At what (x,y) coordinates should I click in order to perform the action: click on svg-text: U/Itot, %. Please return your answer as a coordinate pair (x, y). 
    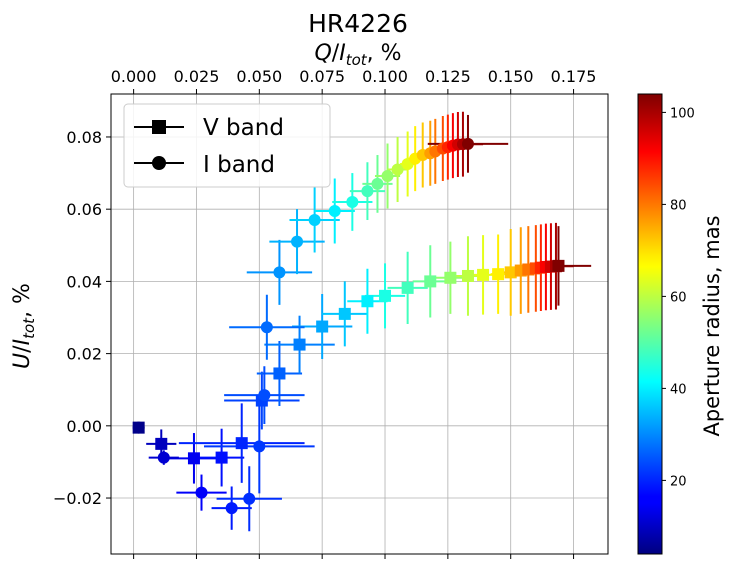
    Looking at the image, I should click on (24, 326).